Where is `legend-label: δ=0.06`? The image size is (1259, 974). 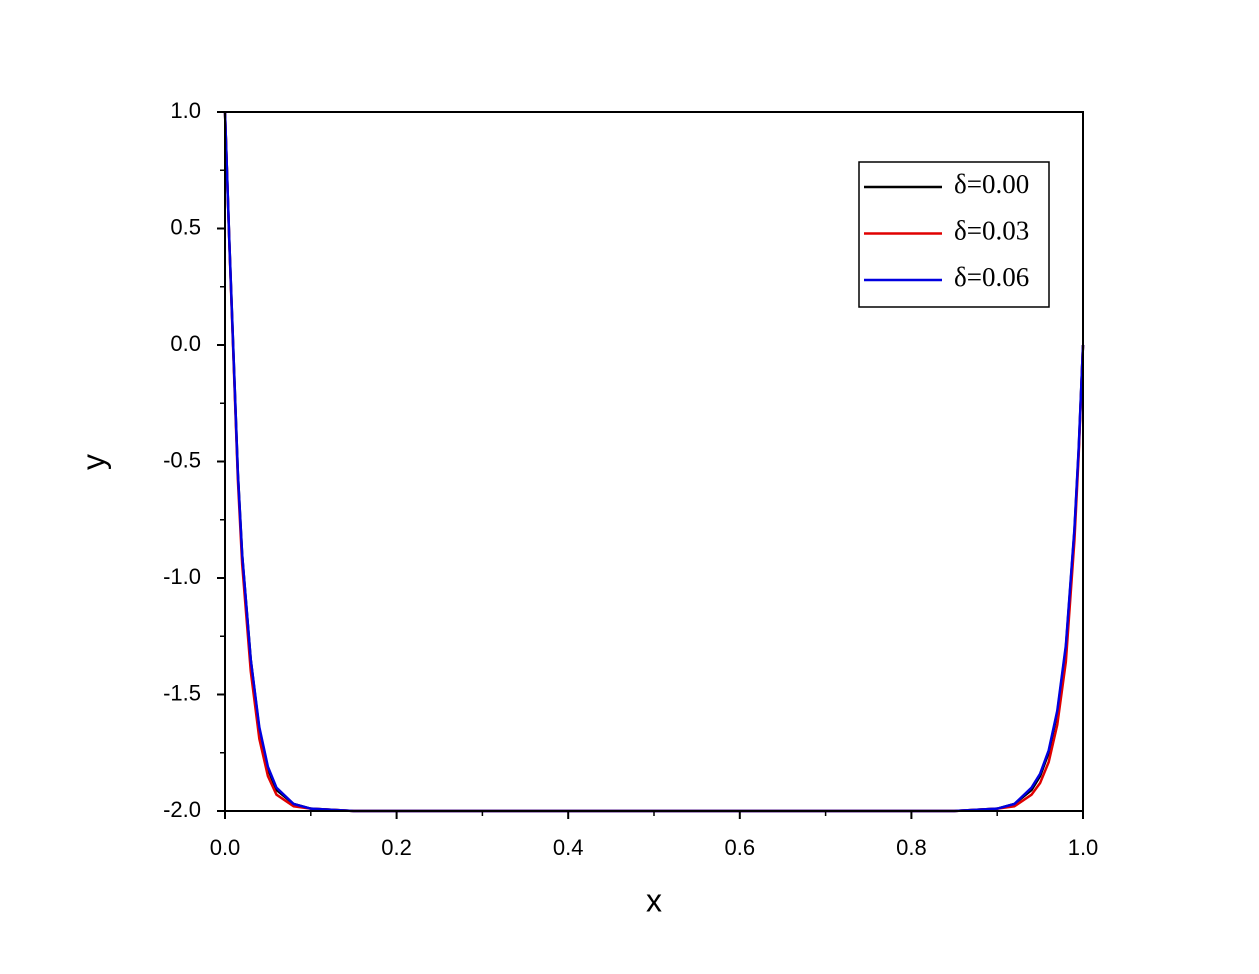 legend-label: δ=0.06 is located at coordinates (991, 277).